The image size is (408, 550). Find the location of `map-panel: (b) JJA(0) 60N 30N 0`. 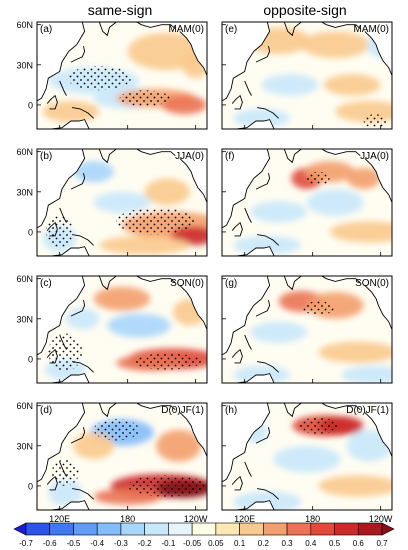

map-panel: (b) JJA(0) 60N 30N 0 is located at coordinates (112, 202).